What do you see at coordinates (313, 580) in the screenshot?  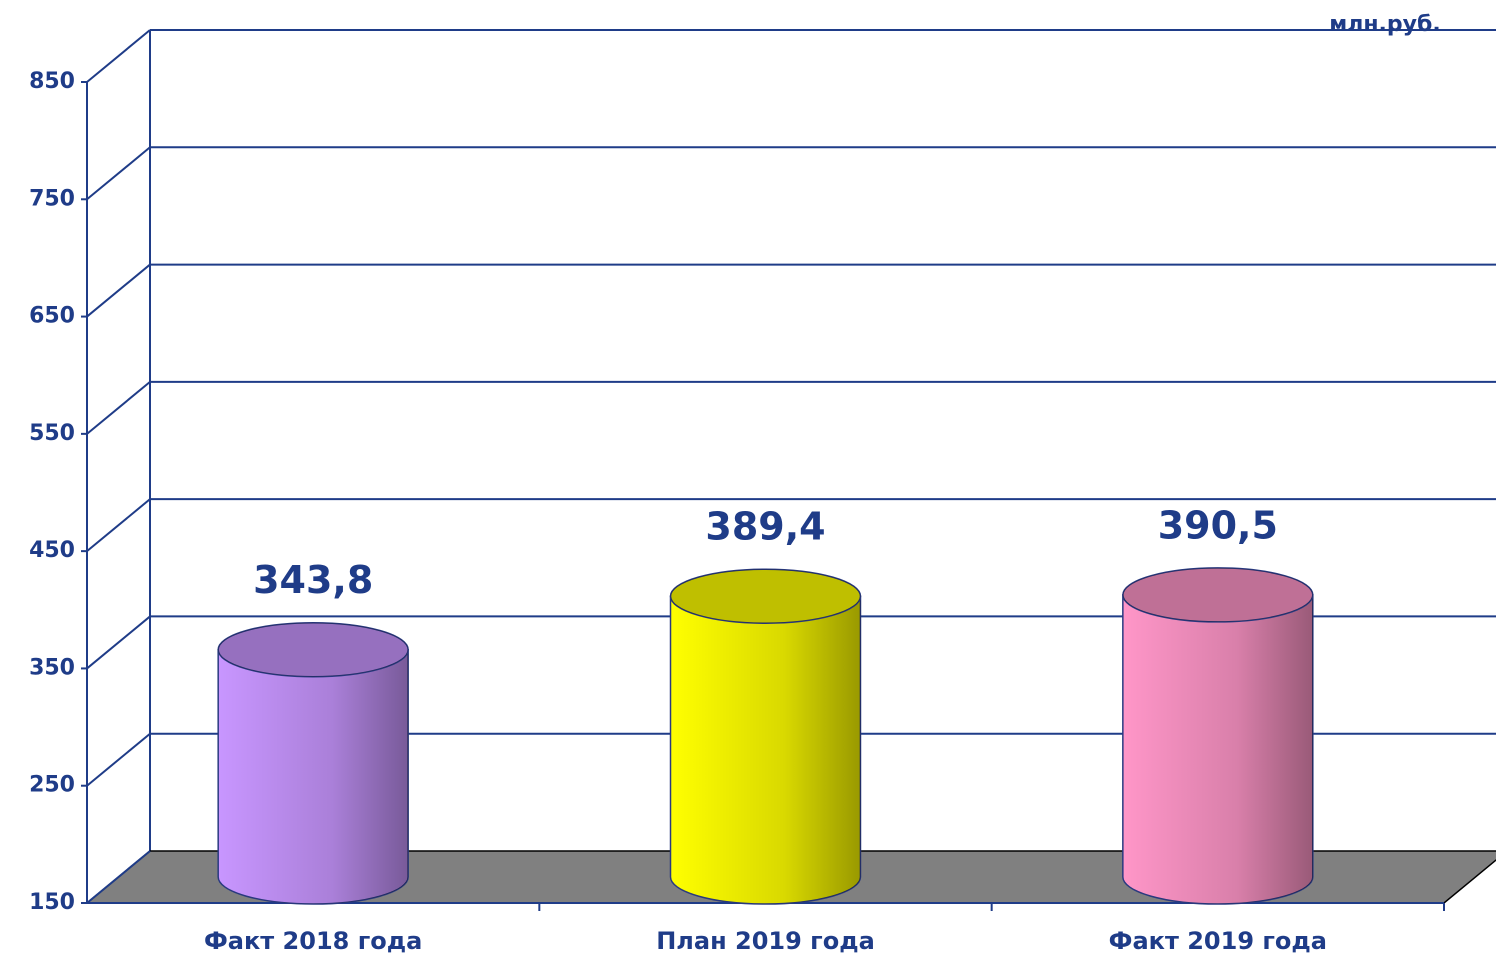 I see `value-label: 343,8` at bounding box center [313, 580].